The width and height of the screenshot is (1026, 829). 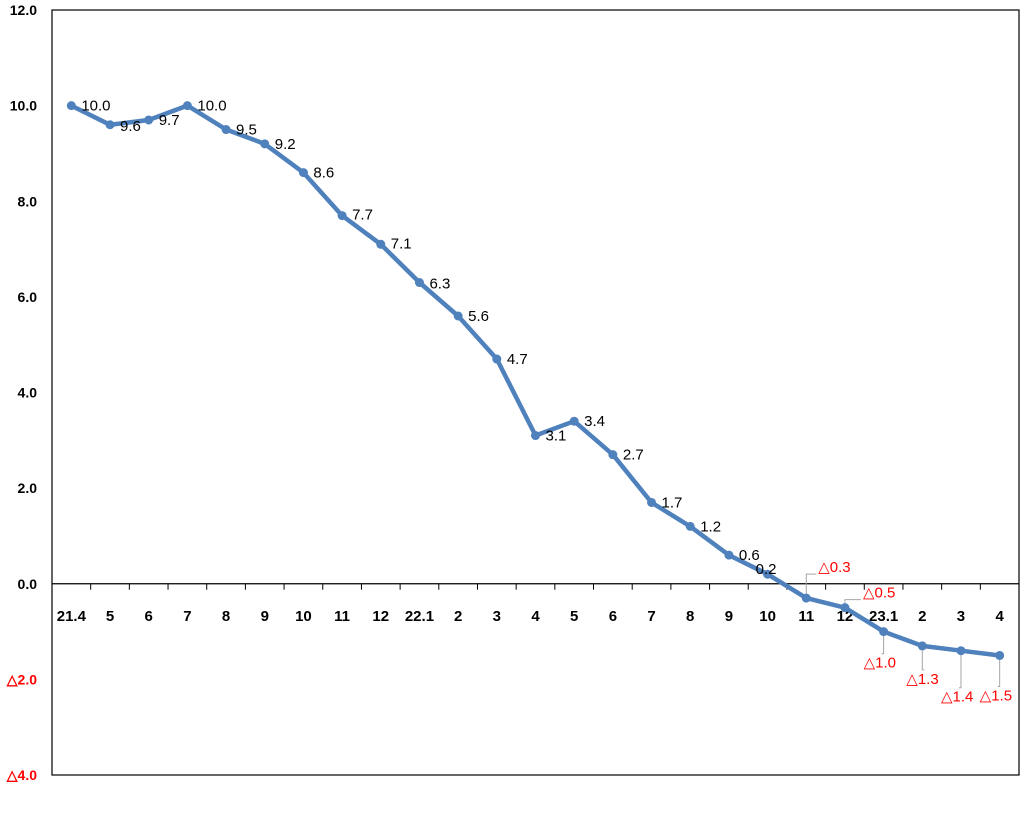 I want to click on data-label: △1.0, so click(x=880, y=663).